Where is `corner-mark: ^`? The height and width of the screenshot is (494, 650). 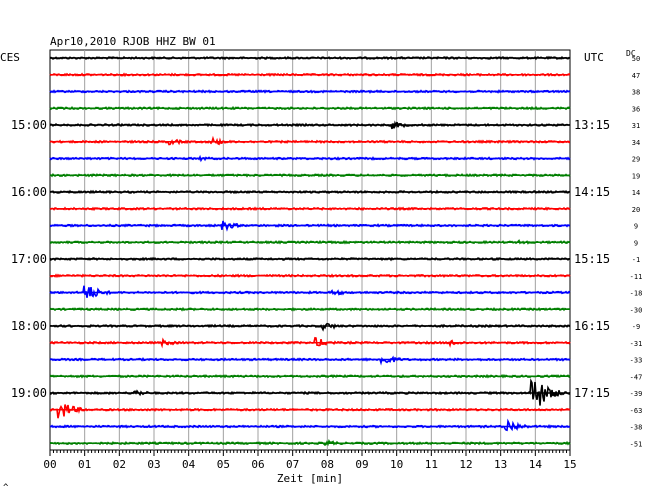 corner-mark: ^ is located at coordinates (6, 488).